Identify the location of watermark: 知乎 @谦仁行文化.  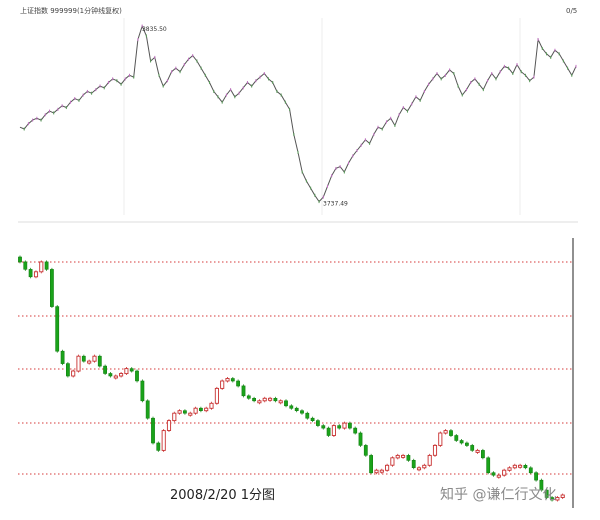
(498, 495).